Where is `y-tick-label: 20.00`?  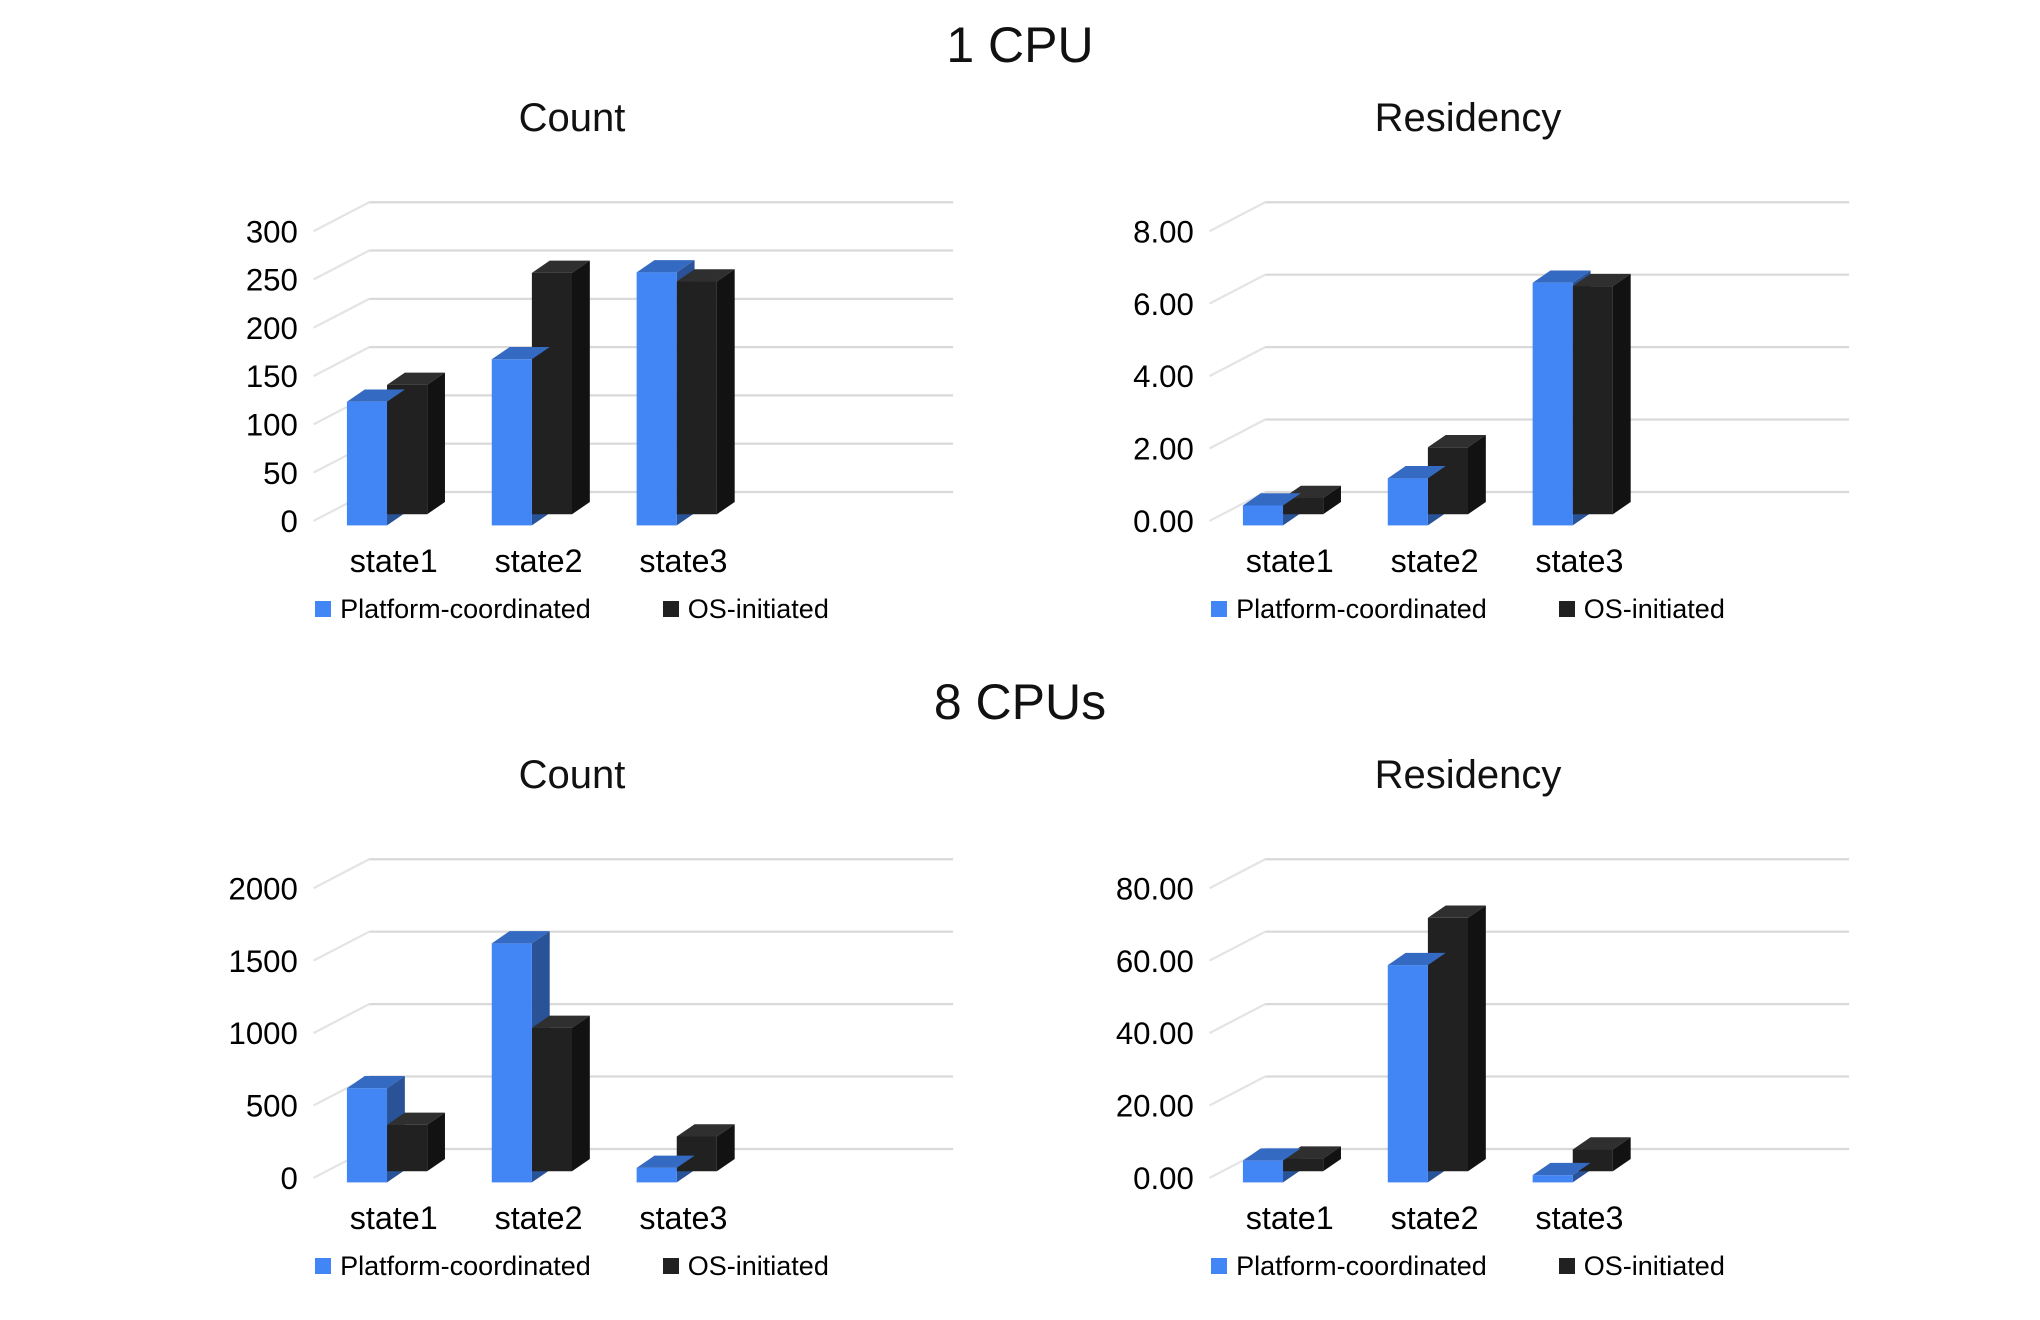
y-tick-label: 20.00 is located at coordinates (1155, 1105).